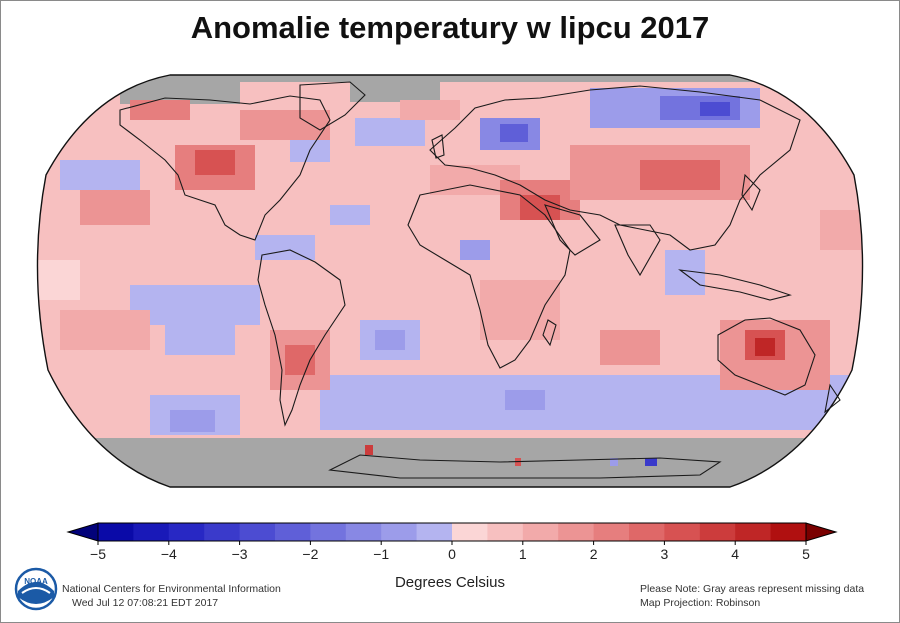 Image resolution: width=900 pixels, height=623 pixels. Describe the element at coordinates (169, 554) in the screenshot. I see `colorbar-tick-label: −4` at that location.